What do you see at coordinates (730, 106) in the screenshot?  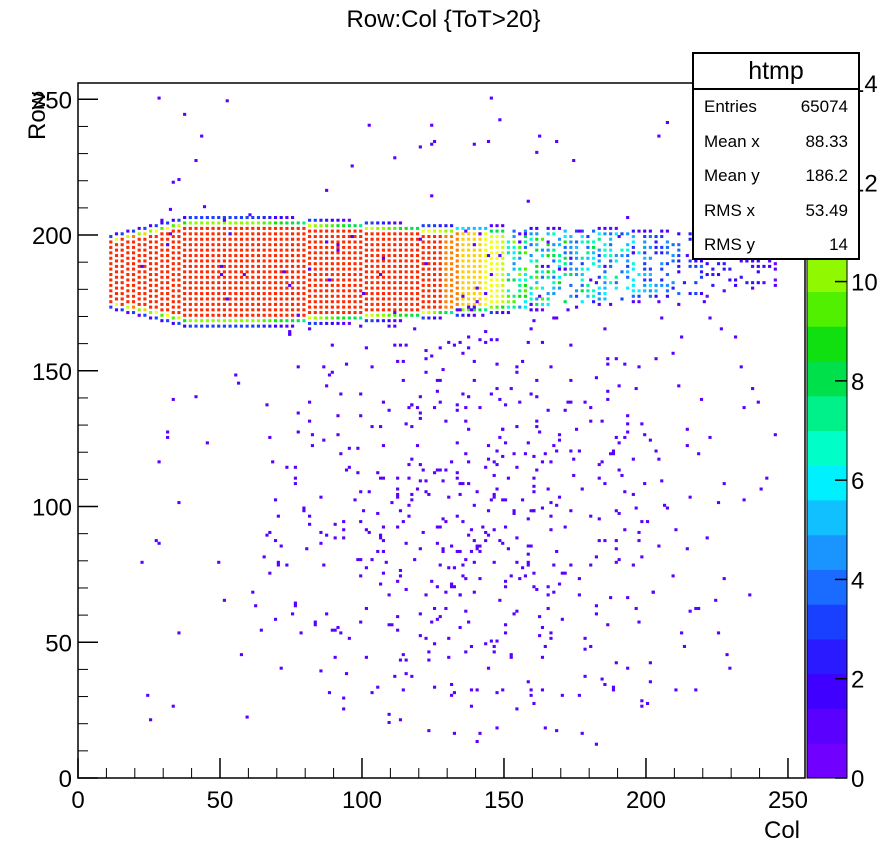 I see `stats-label: Entries` at bounding box center [730, 106].